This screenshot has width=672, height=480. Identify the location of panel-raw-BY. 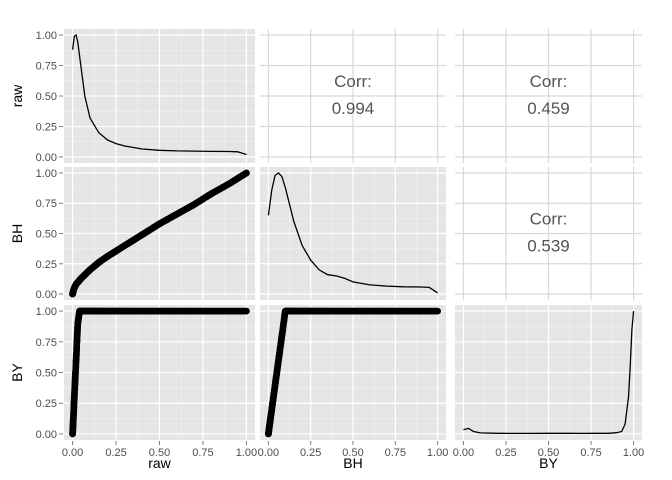
(548, 96).